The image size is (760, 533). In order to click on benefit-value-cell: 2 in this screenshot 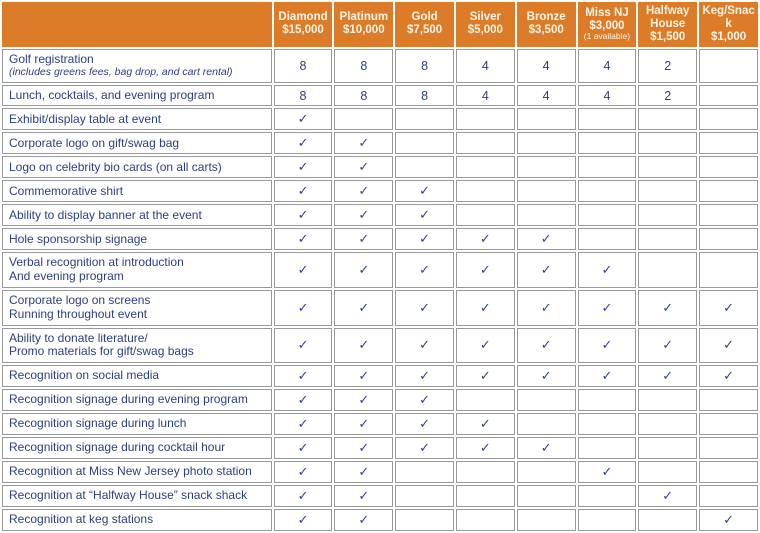, I will do `click(668, 65)`.